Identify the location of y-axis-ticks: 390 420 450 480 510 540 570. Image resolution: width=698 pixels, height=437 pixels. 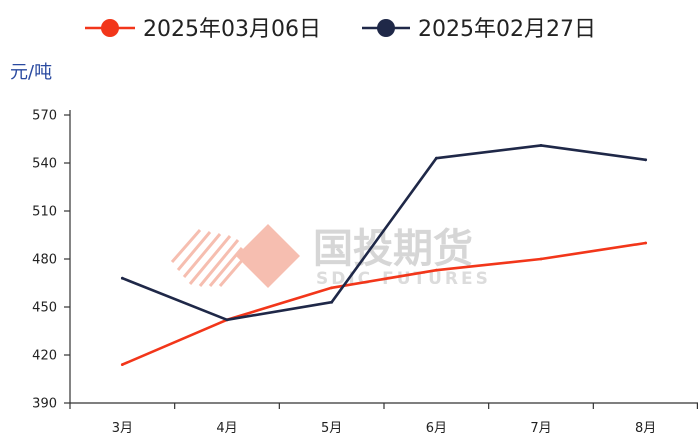
(51, 260).